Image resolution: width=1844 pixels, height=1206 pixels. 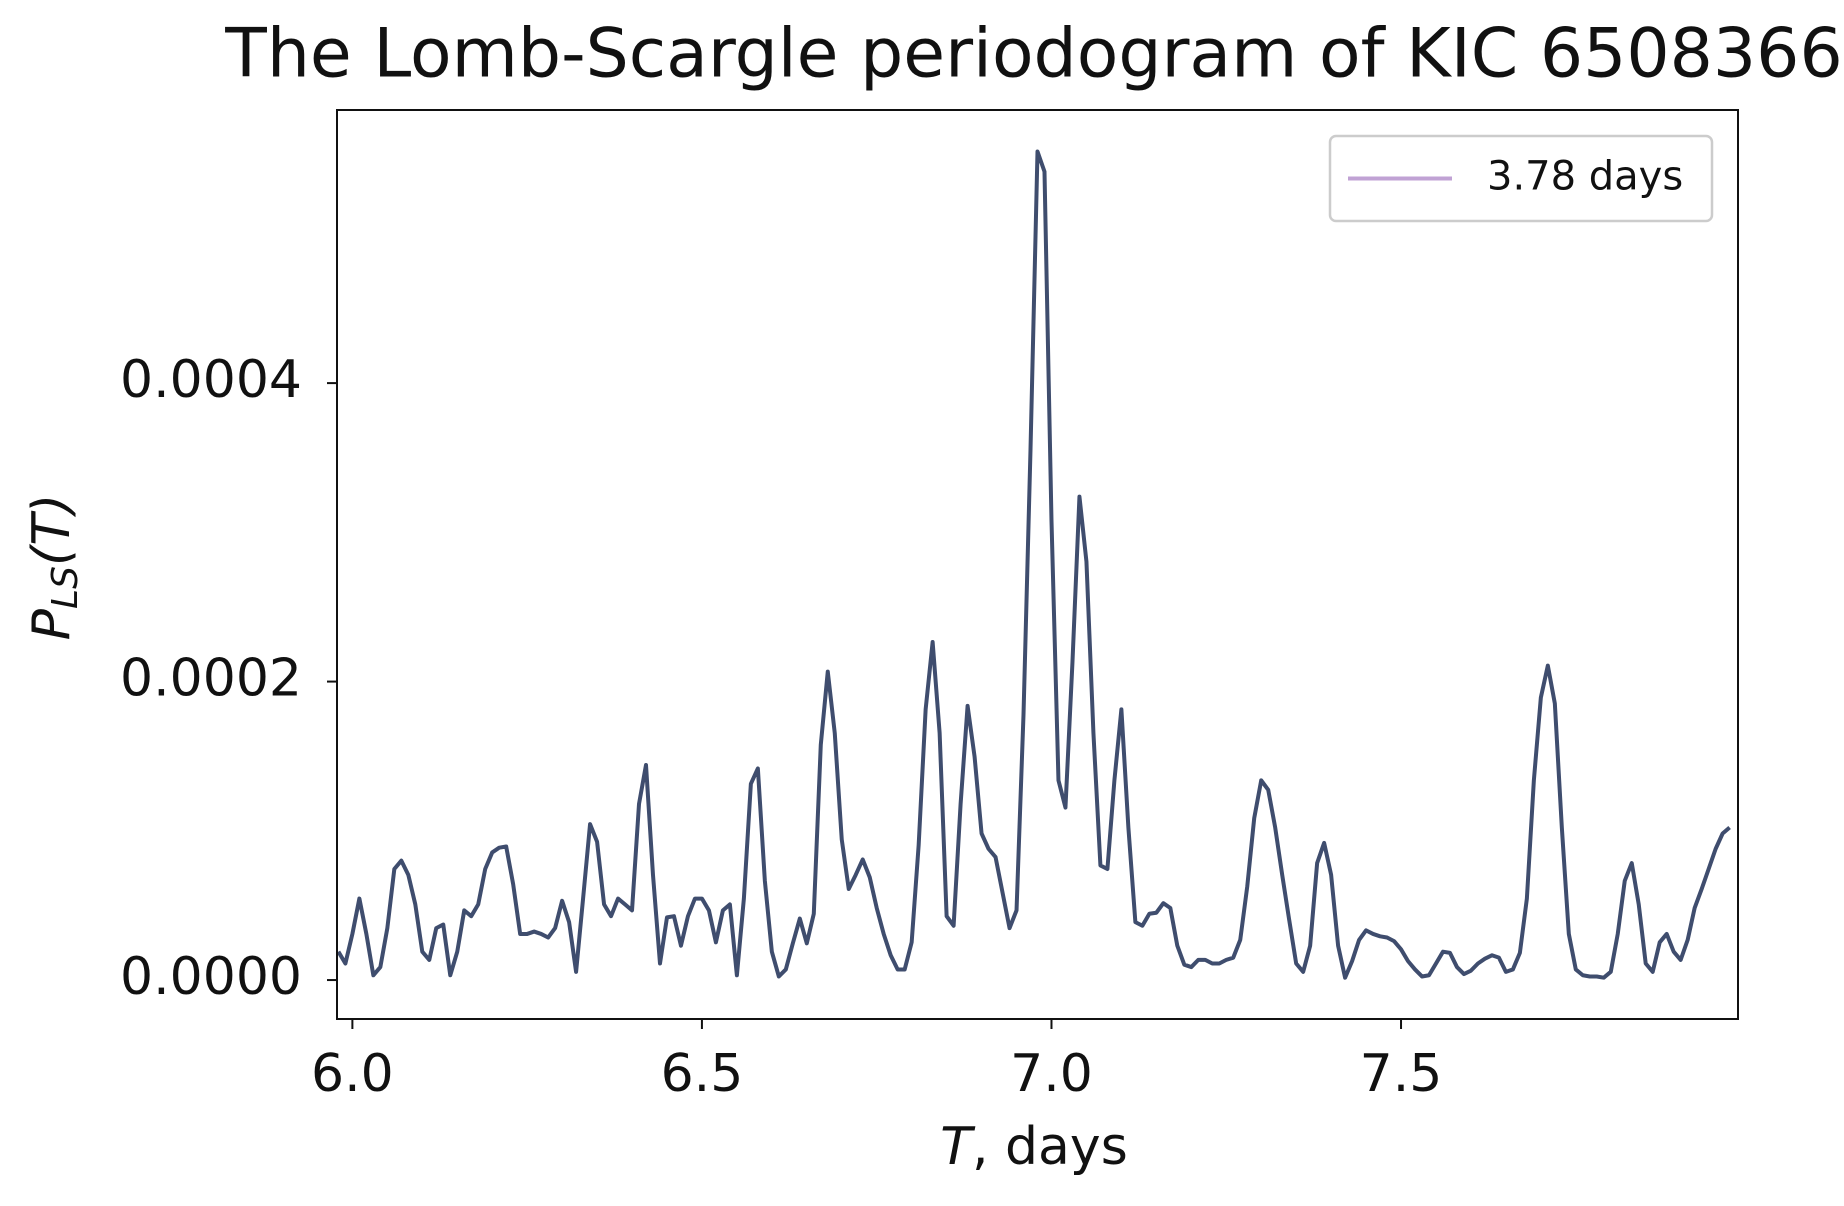 I want to click on x-axis-label: T, days, so click(x=1034, y=1147).